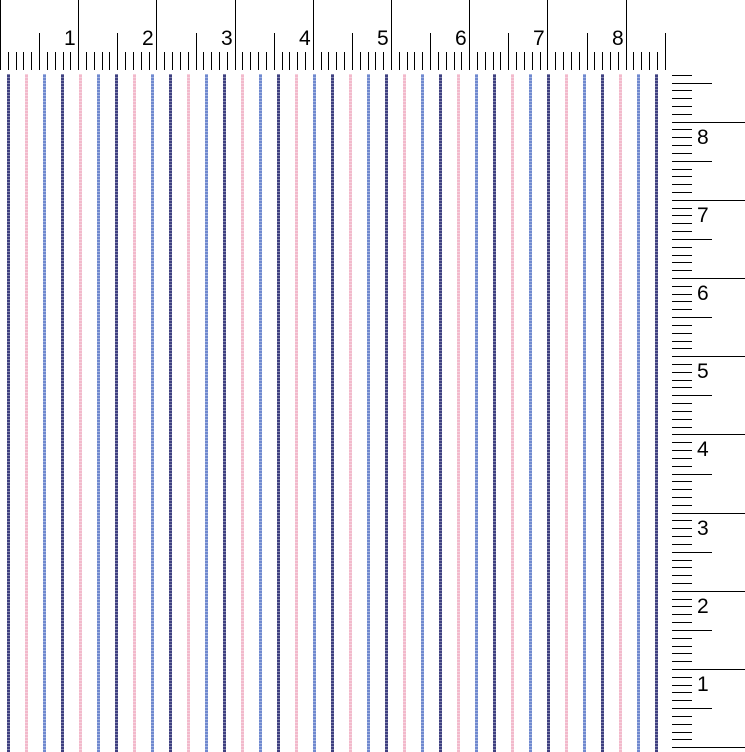 The height and width of the screenshot is (752, 745). What do you see at coordinates (703, 371) in the screenshot?
I see `ruler-label: 5` at bounding box center [703, 371].